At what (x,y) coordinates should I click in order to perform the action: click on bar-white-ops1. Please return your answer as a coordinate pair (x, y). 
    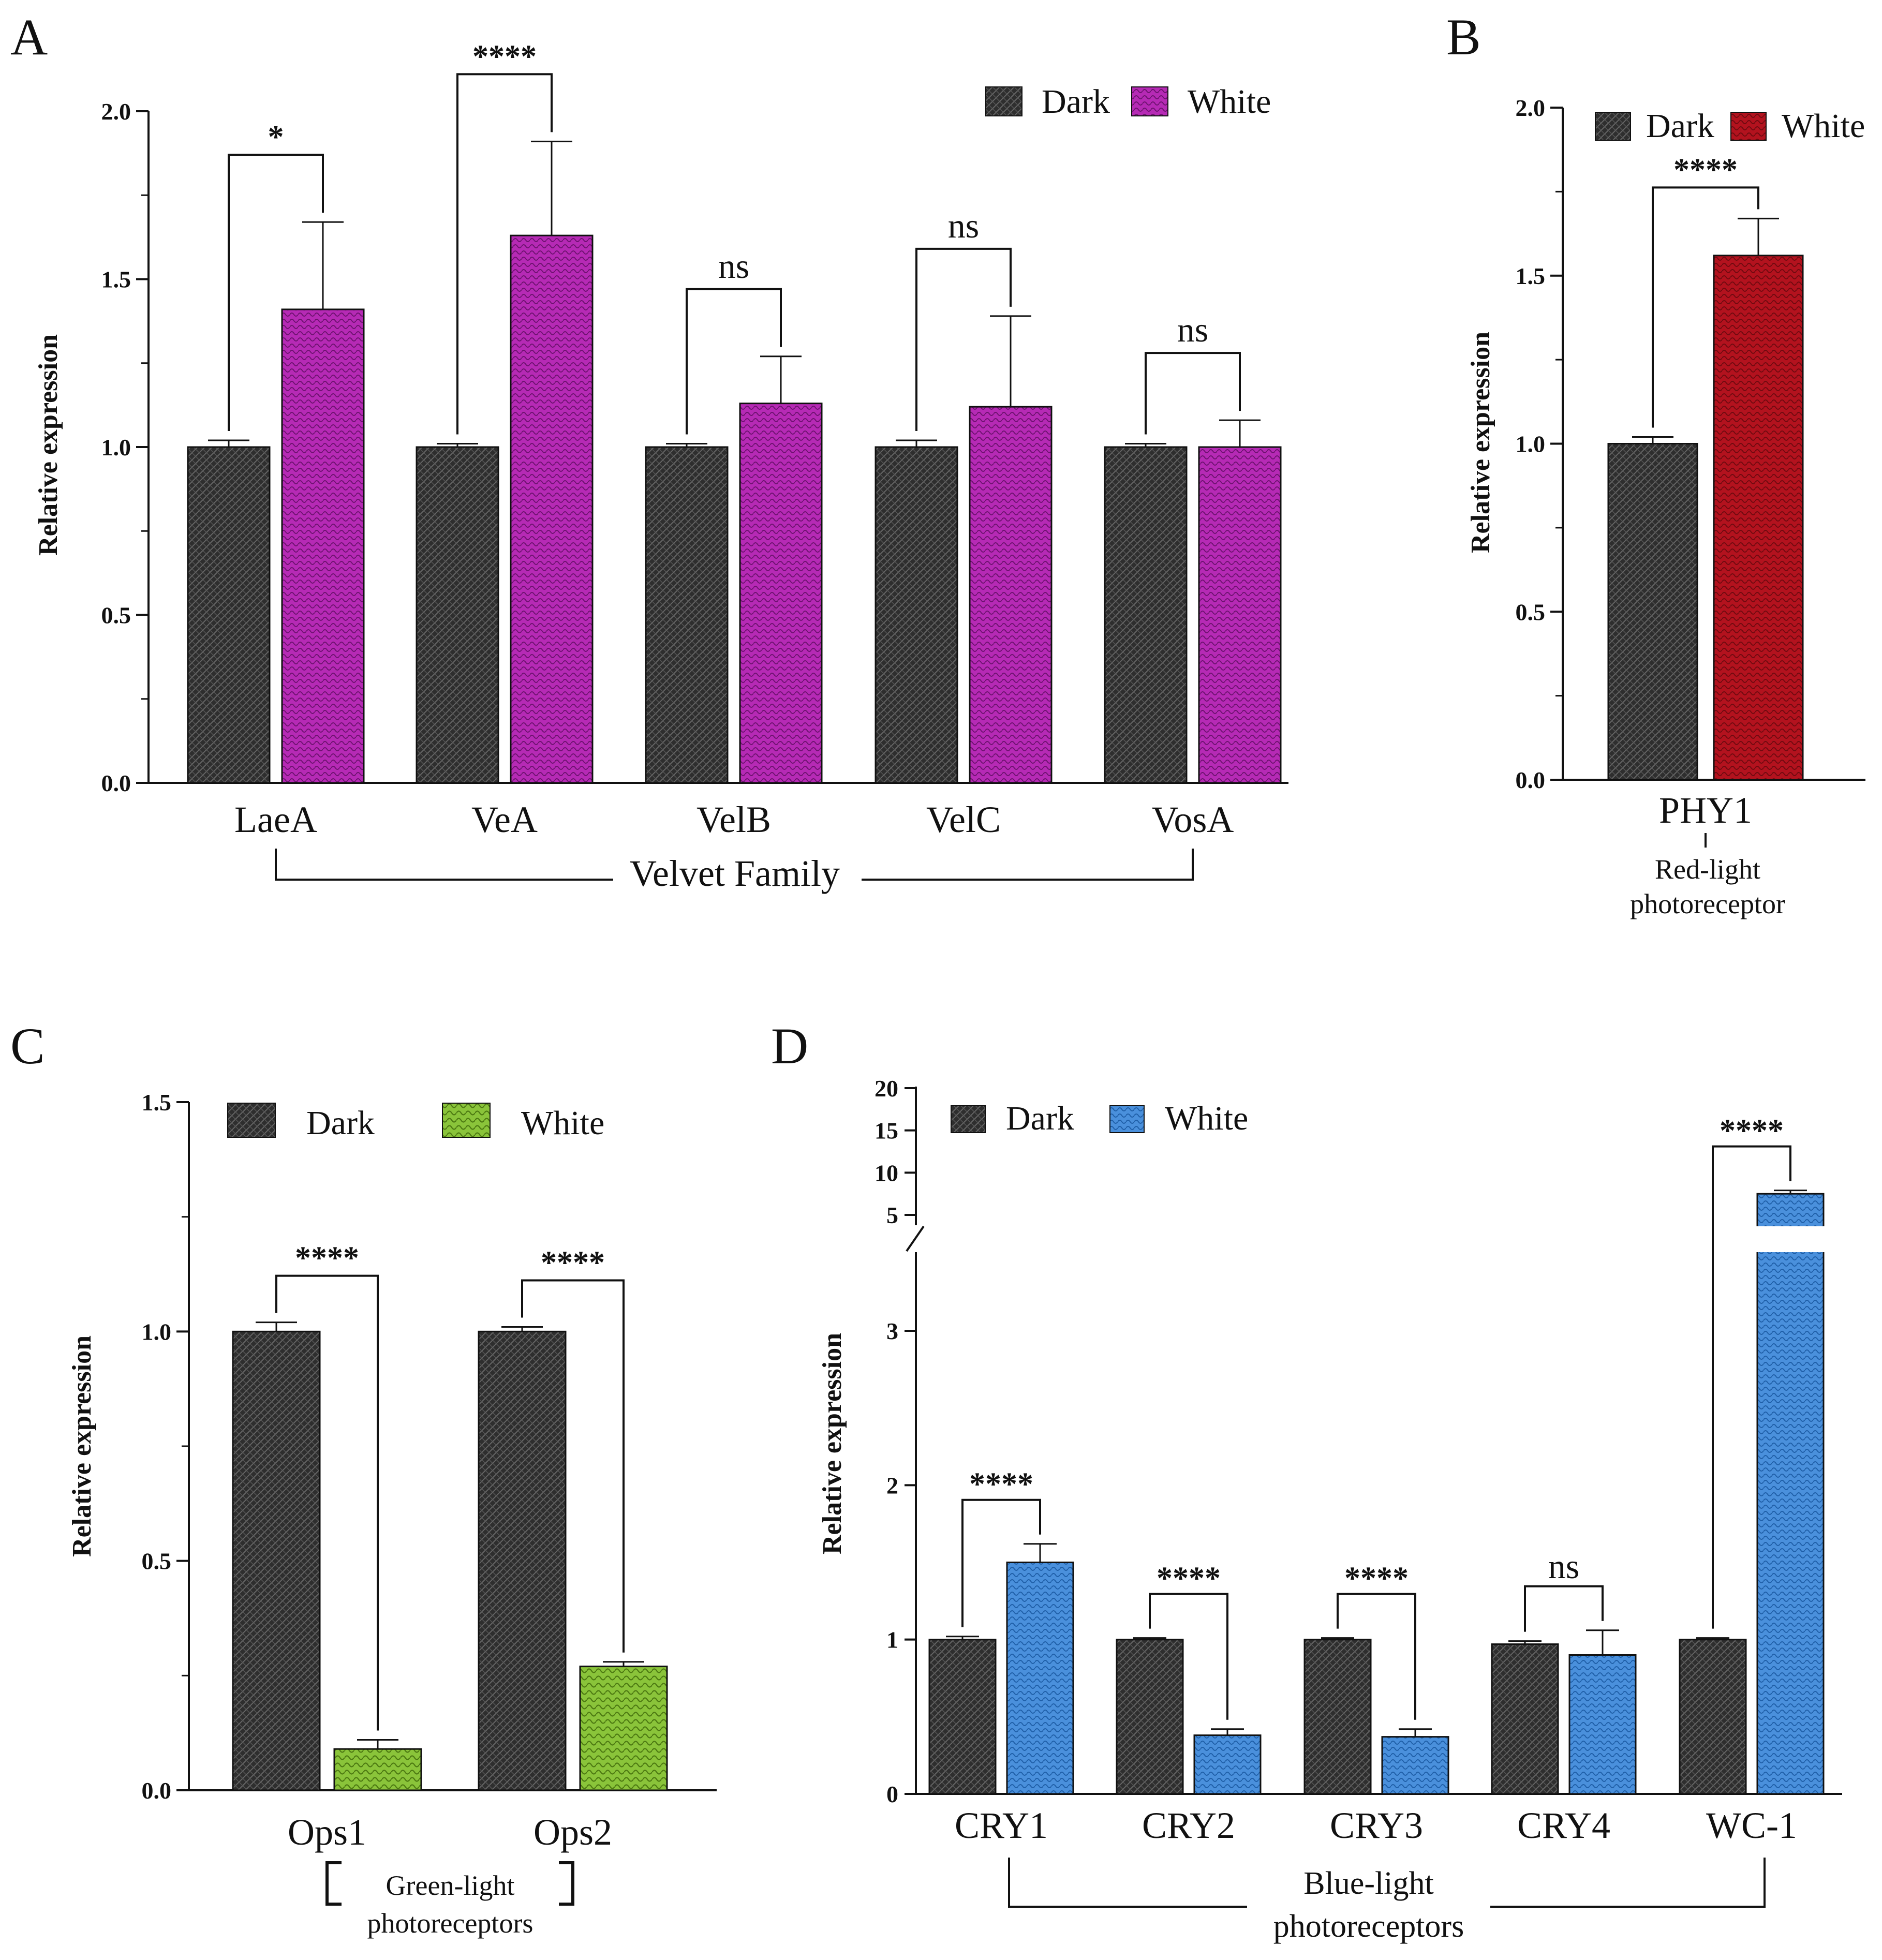
    Looking at the image, I should click on (377, 1770).